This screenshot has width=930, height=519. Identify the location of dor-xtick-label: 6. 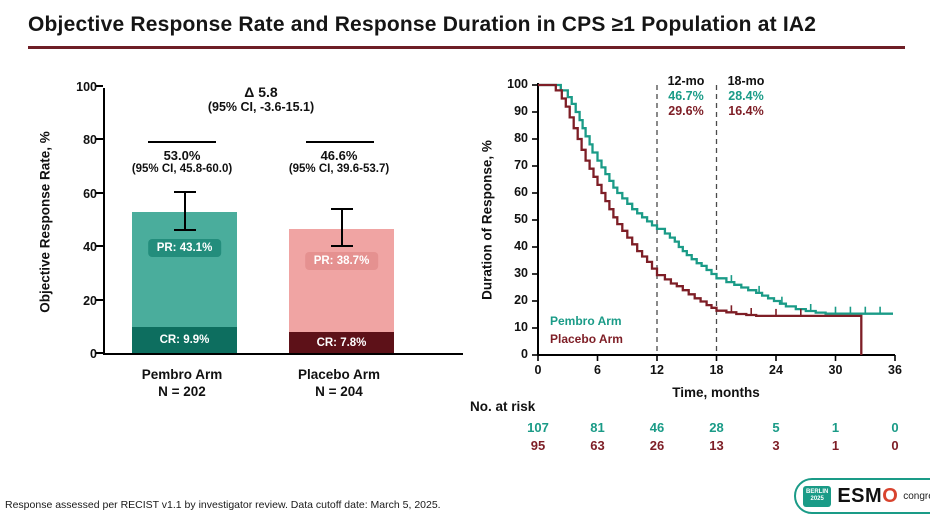
(597, 370).